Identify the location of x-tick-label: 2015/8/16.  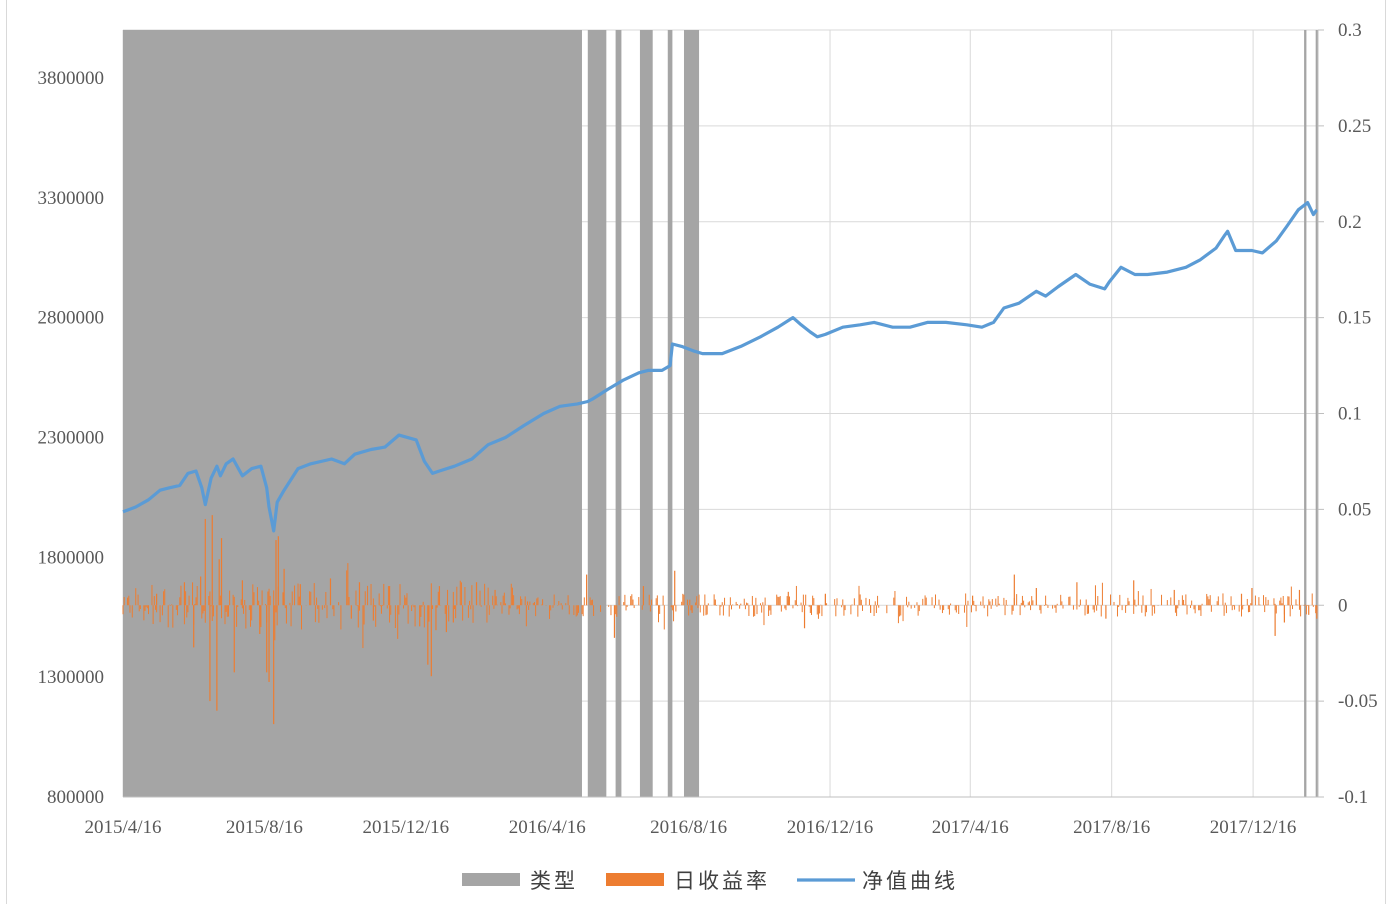
(264, 827).